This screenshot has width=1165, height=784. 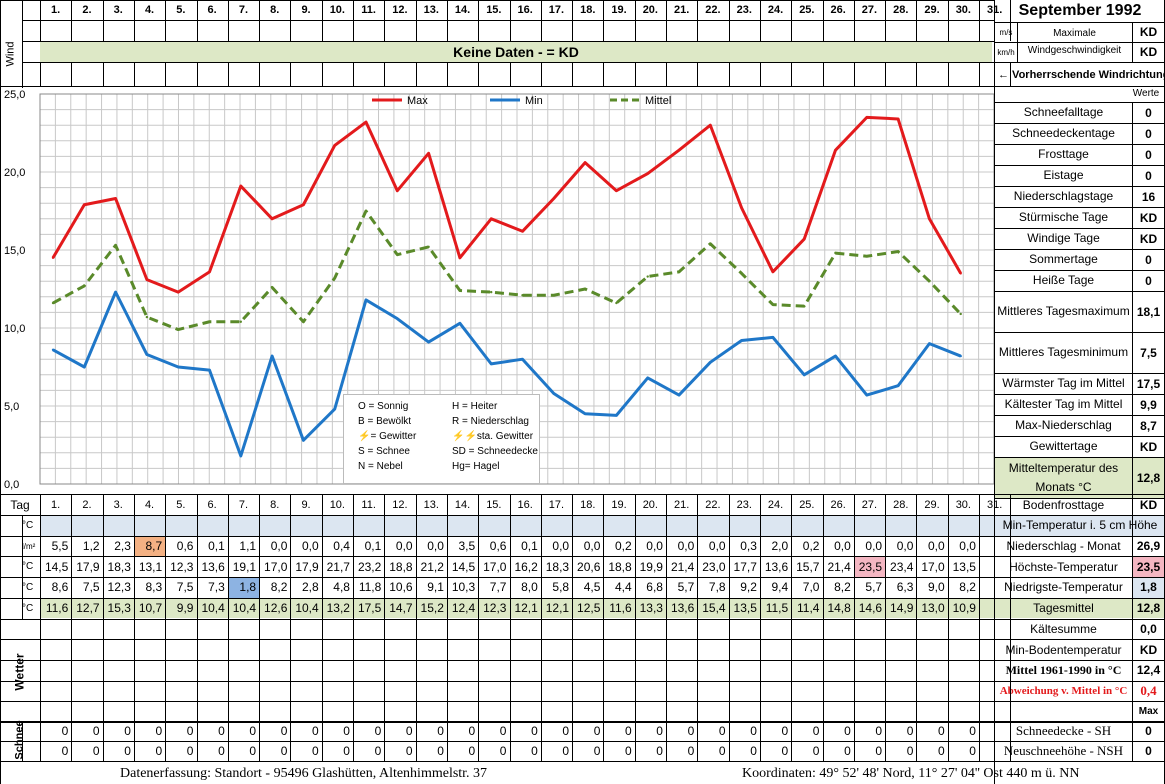 What do you see at coordinates (338, 566) in the screenshot?
I see `table-cell: 21,7` at bounding box center [338, 566].